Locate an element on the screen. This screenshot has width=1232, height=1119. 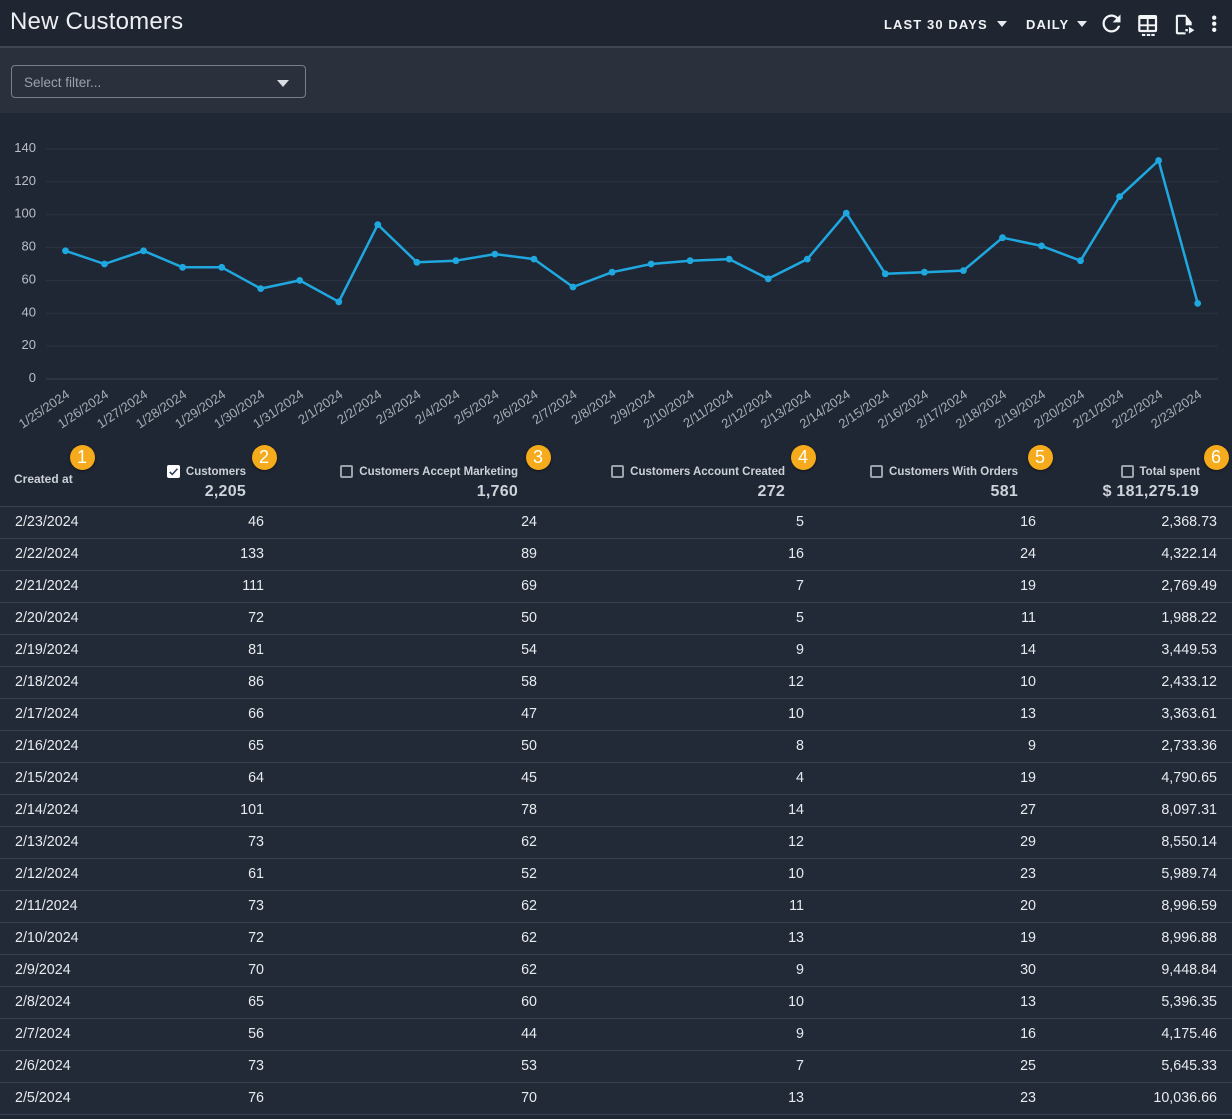
svg-text: 0 is located at coordinates (32, 377).